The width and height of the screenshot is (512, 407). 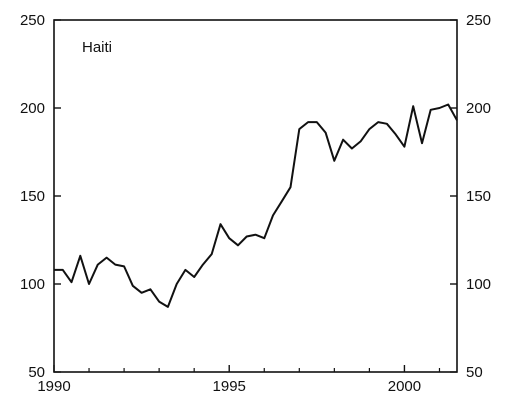 What do you see at coordinates (32, 108) in the screenshot?
I see `y-tick-label-left: 200` at bounding box center [32, 108].